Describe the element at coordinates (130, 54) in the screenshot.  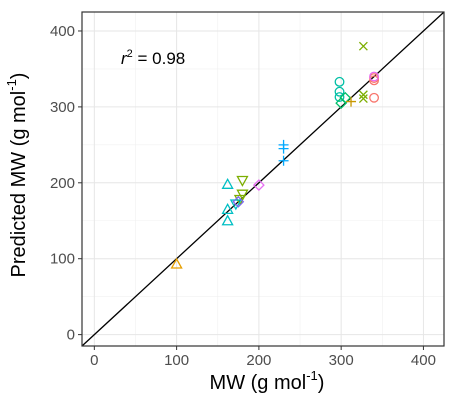
I see `r-superscript: 2` at that location.